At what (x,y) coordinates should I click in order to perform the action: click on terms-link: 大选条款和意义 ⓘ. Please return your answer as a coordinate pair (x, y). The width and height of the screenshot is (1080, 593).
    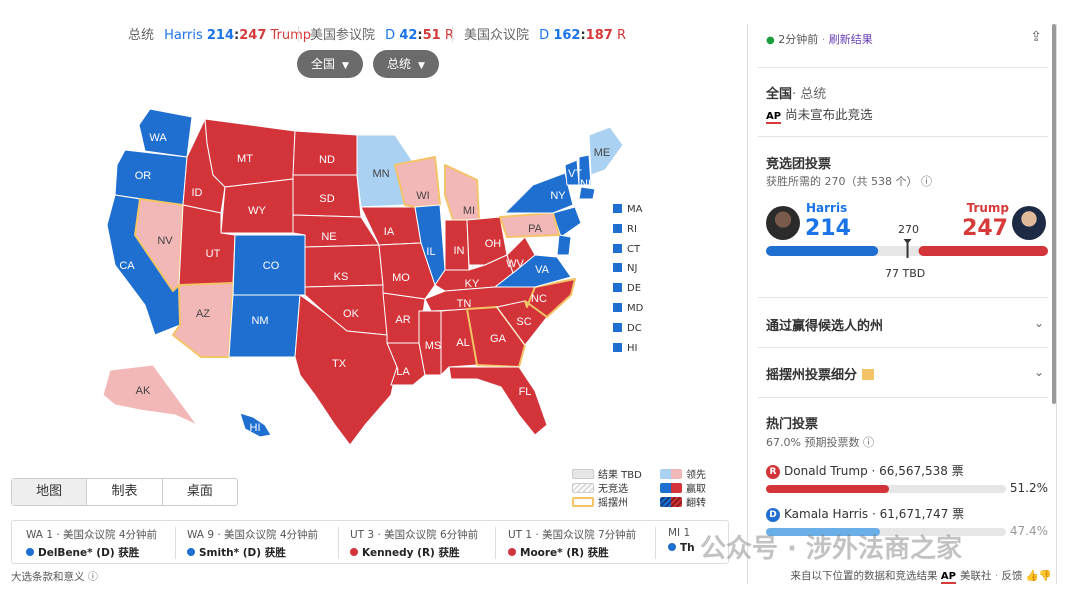
    Looking at the image, I should click on (54, 577).